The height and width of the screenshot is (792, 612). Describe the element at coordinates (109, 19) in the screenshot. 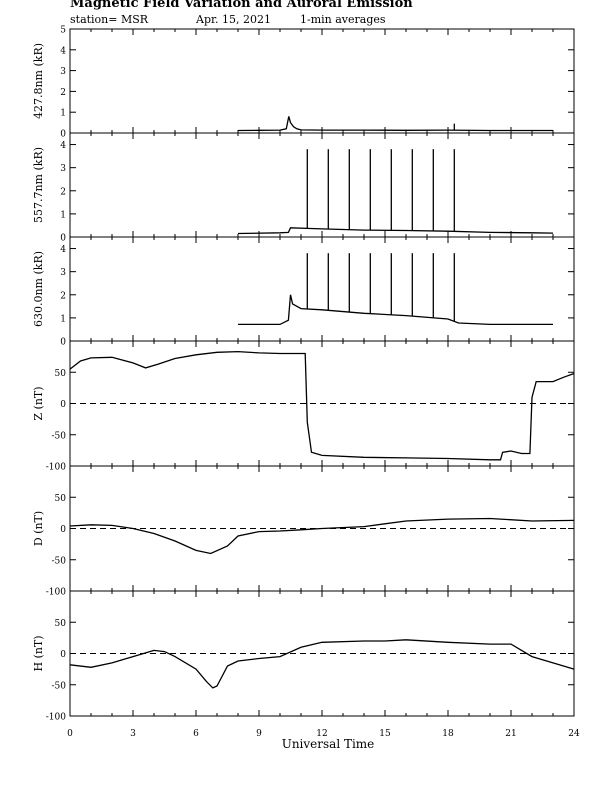

I see `station-label: station= MSR` at that location.